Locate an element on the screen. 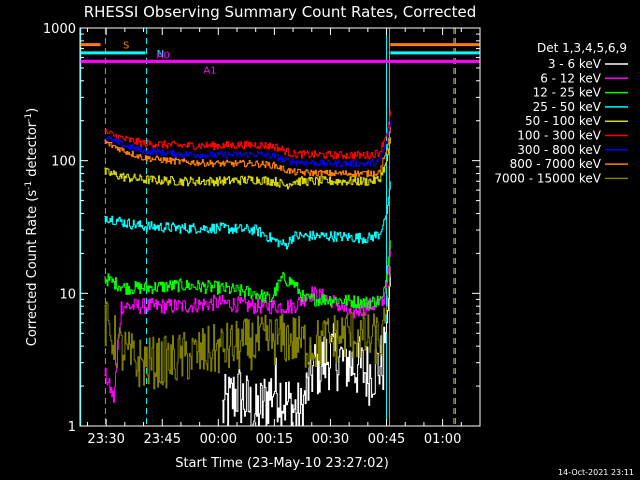 This screenshot has width=640, height=480. y-axis-label-mid: detector is located at coordinates (32, 151).